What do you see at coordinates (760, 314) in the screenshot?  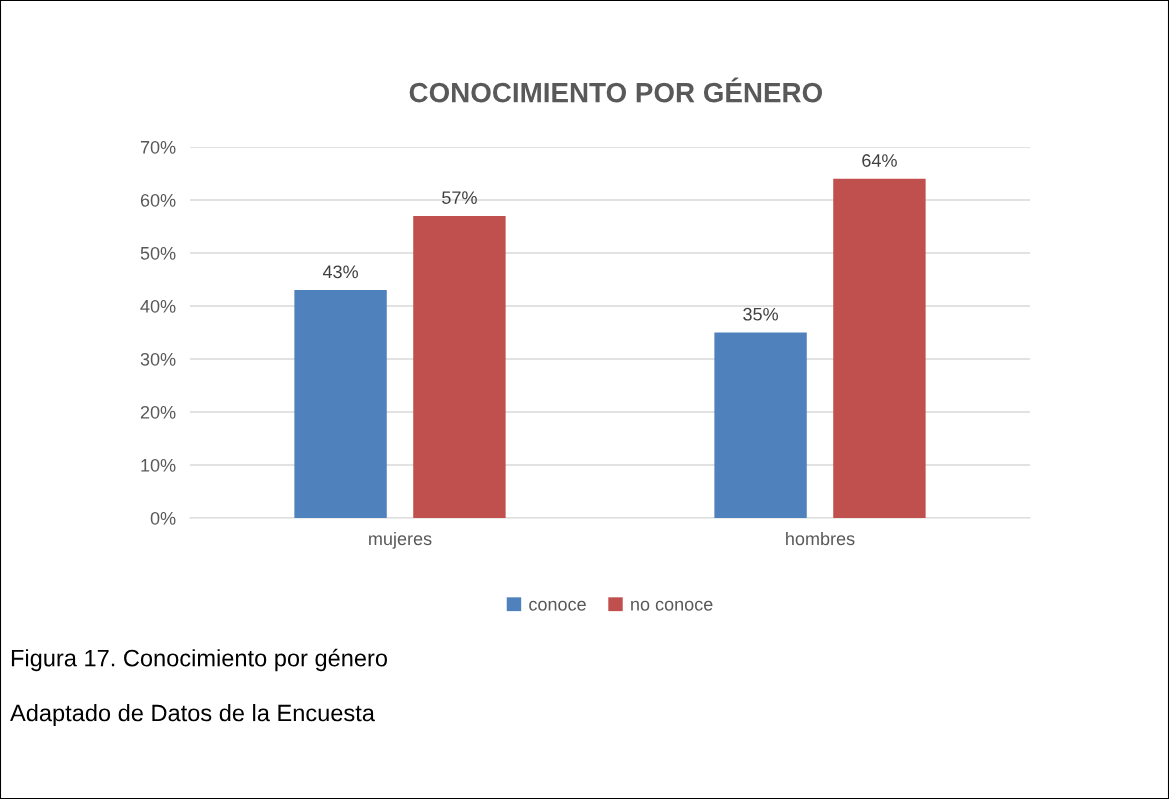 I see `data-label: 35%` at bounding box center [760, 314].